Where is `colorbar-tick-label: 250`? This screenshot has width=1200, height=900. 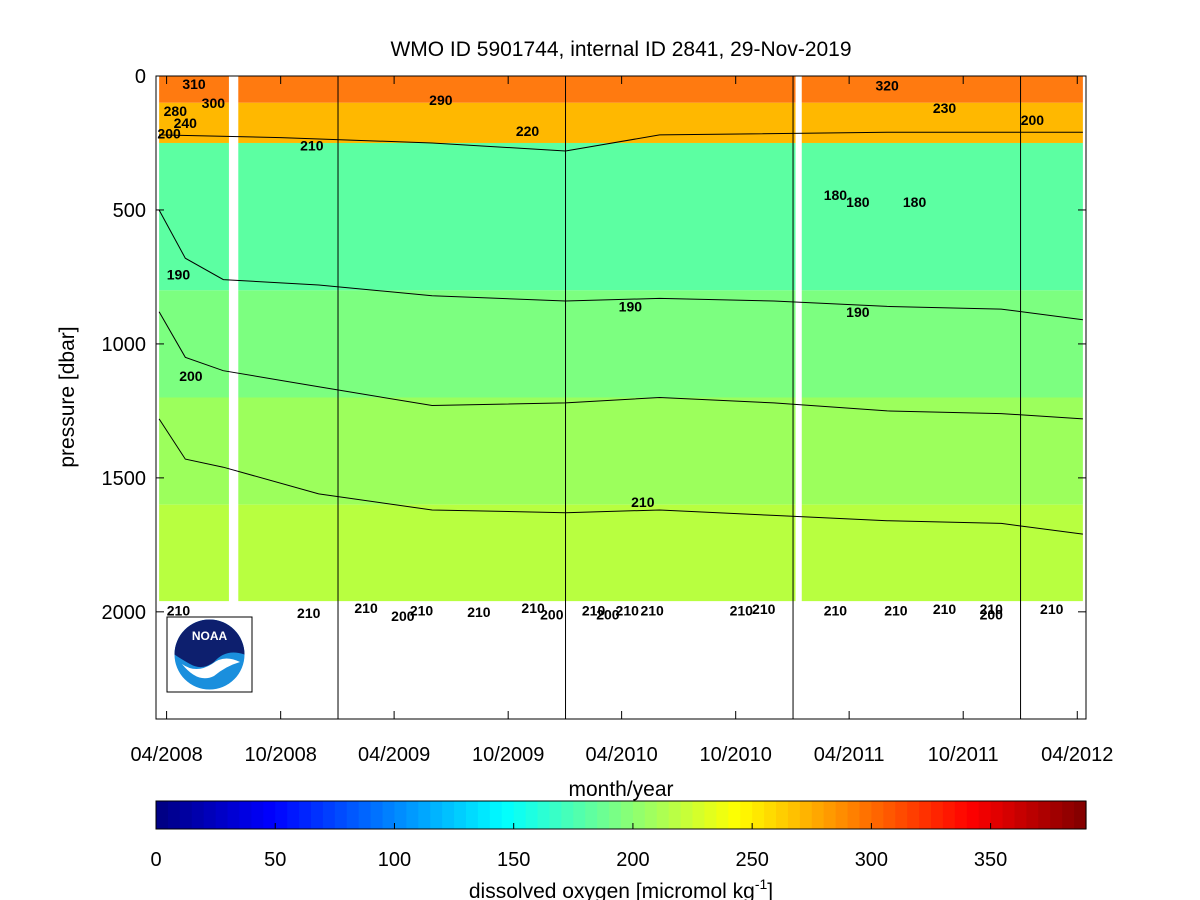 colorbar-tick-label: 250 is located at coordinates (751, 860).